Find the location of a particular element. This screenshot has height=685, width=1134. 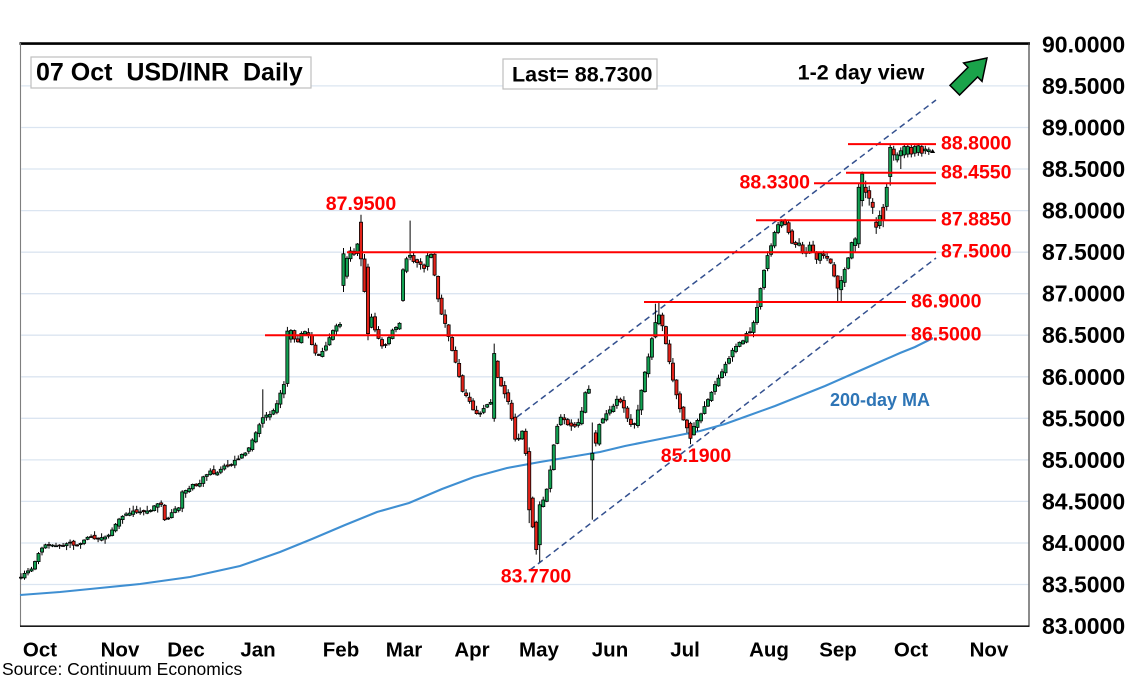

svg-text: 83.5000 is located at coordinates (1083, 585).